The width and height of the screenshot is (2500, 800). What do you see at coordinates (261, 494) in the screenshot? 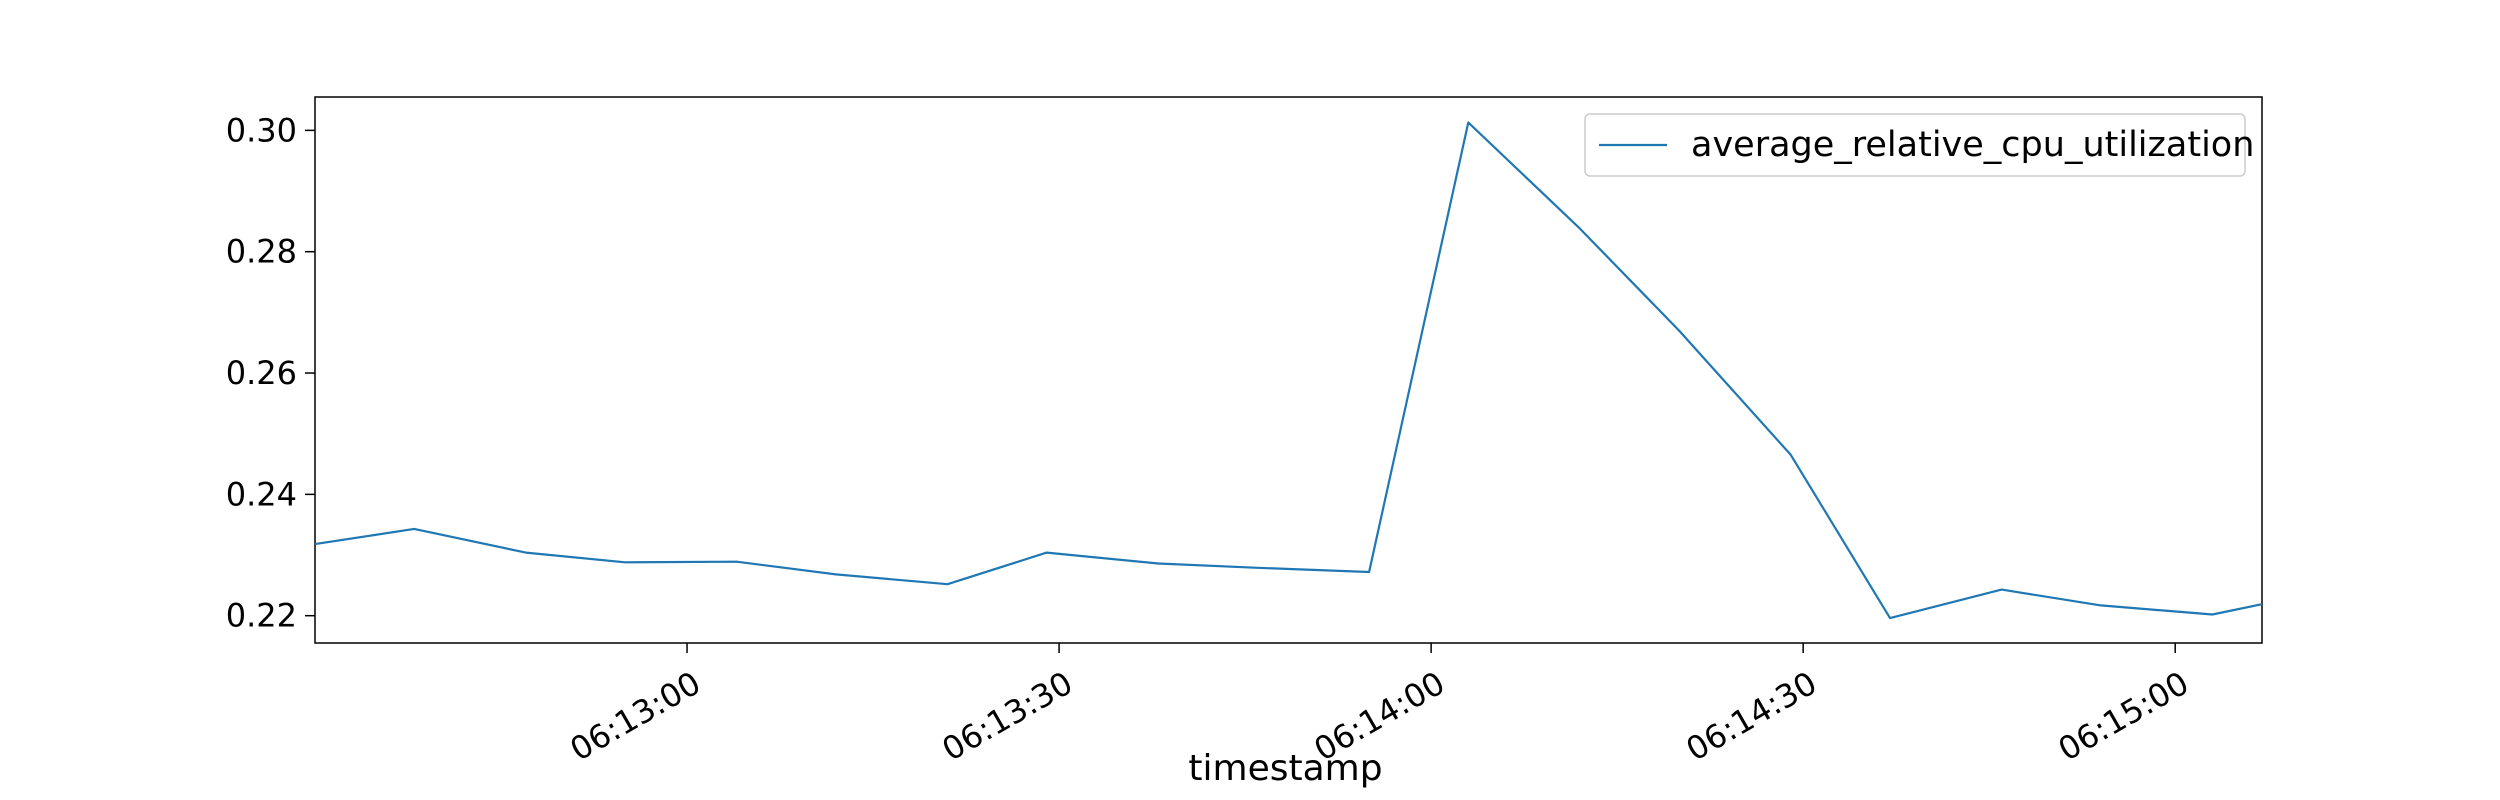
I see `y-tick-label: 0.24` at bounding box center [261, 494].